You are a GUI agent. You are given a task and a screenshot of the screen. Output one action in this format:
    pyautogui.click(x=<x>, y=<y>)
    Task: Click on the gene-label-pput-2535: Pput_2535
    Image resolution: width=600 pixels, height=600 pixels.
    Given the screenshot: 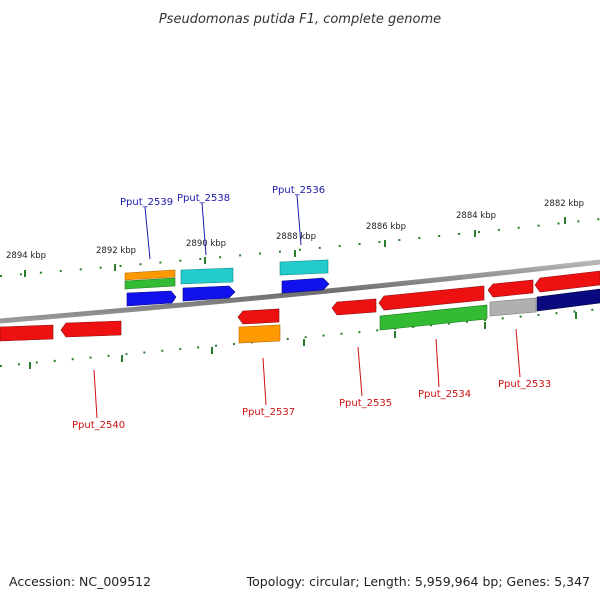 What is the action you would take?
    pyautogui.click(x=365, y=403)
    